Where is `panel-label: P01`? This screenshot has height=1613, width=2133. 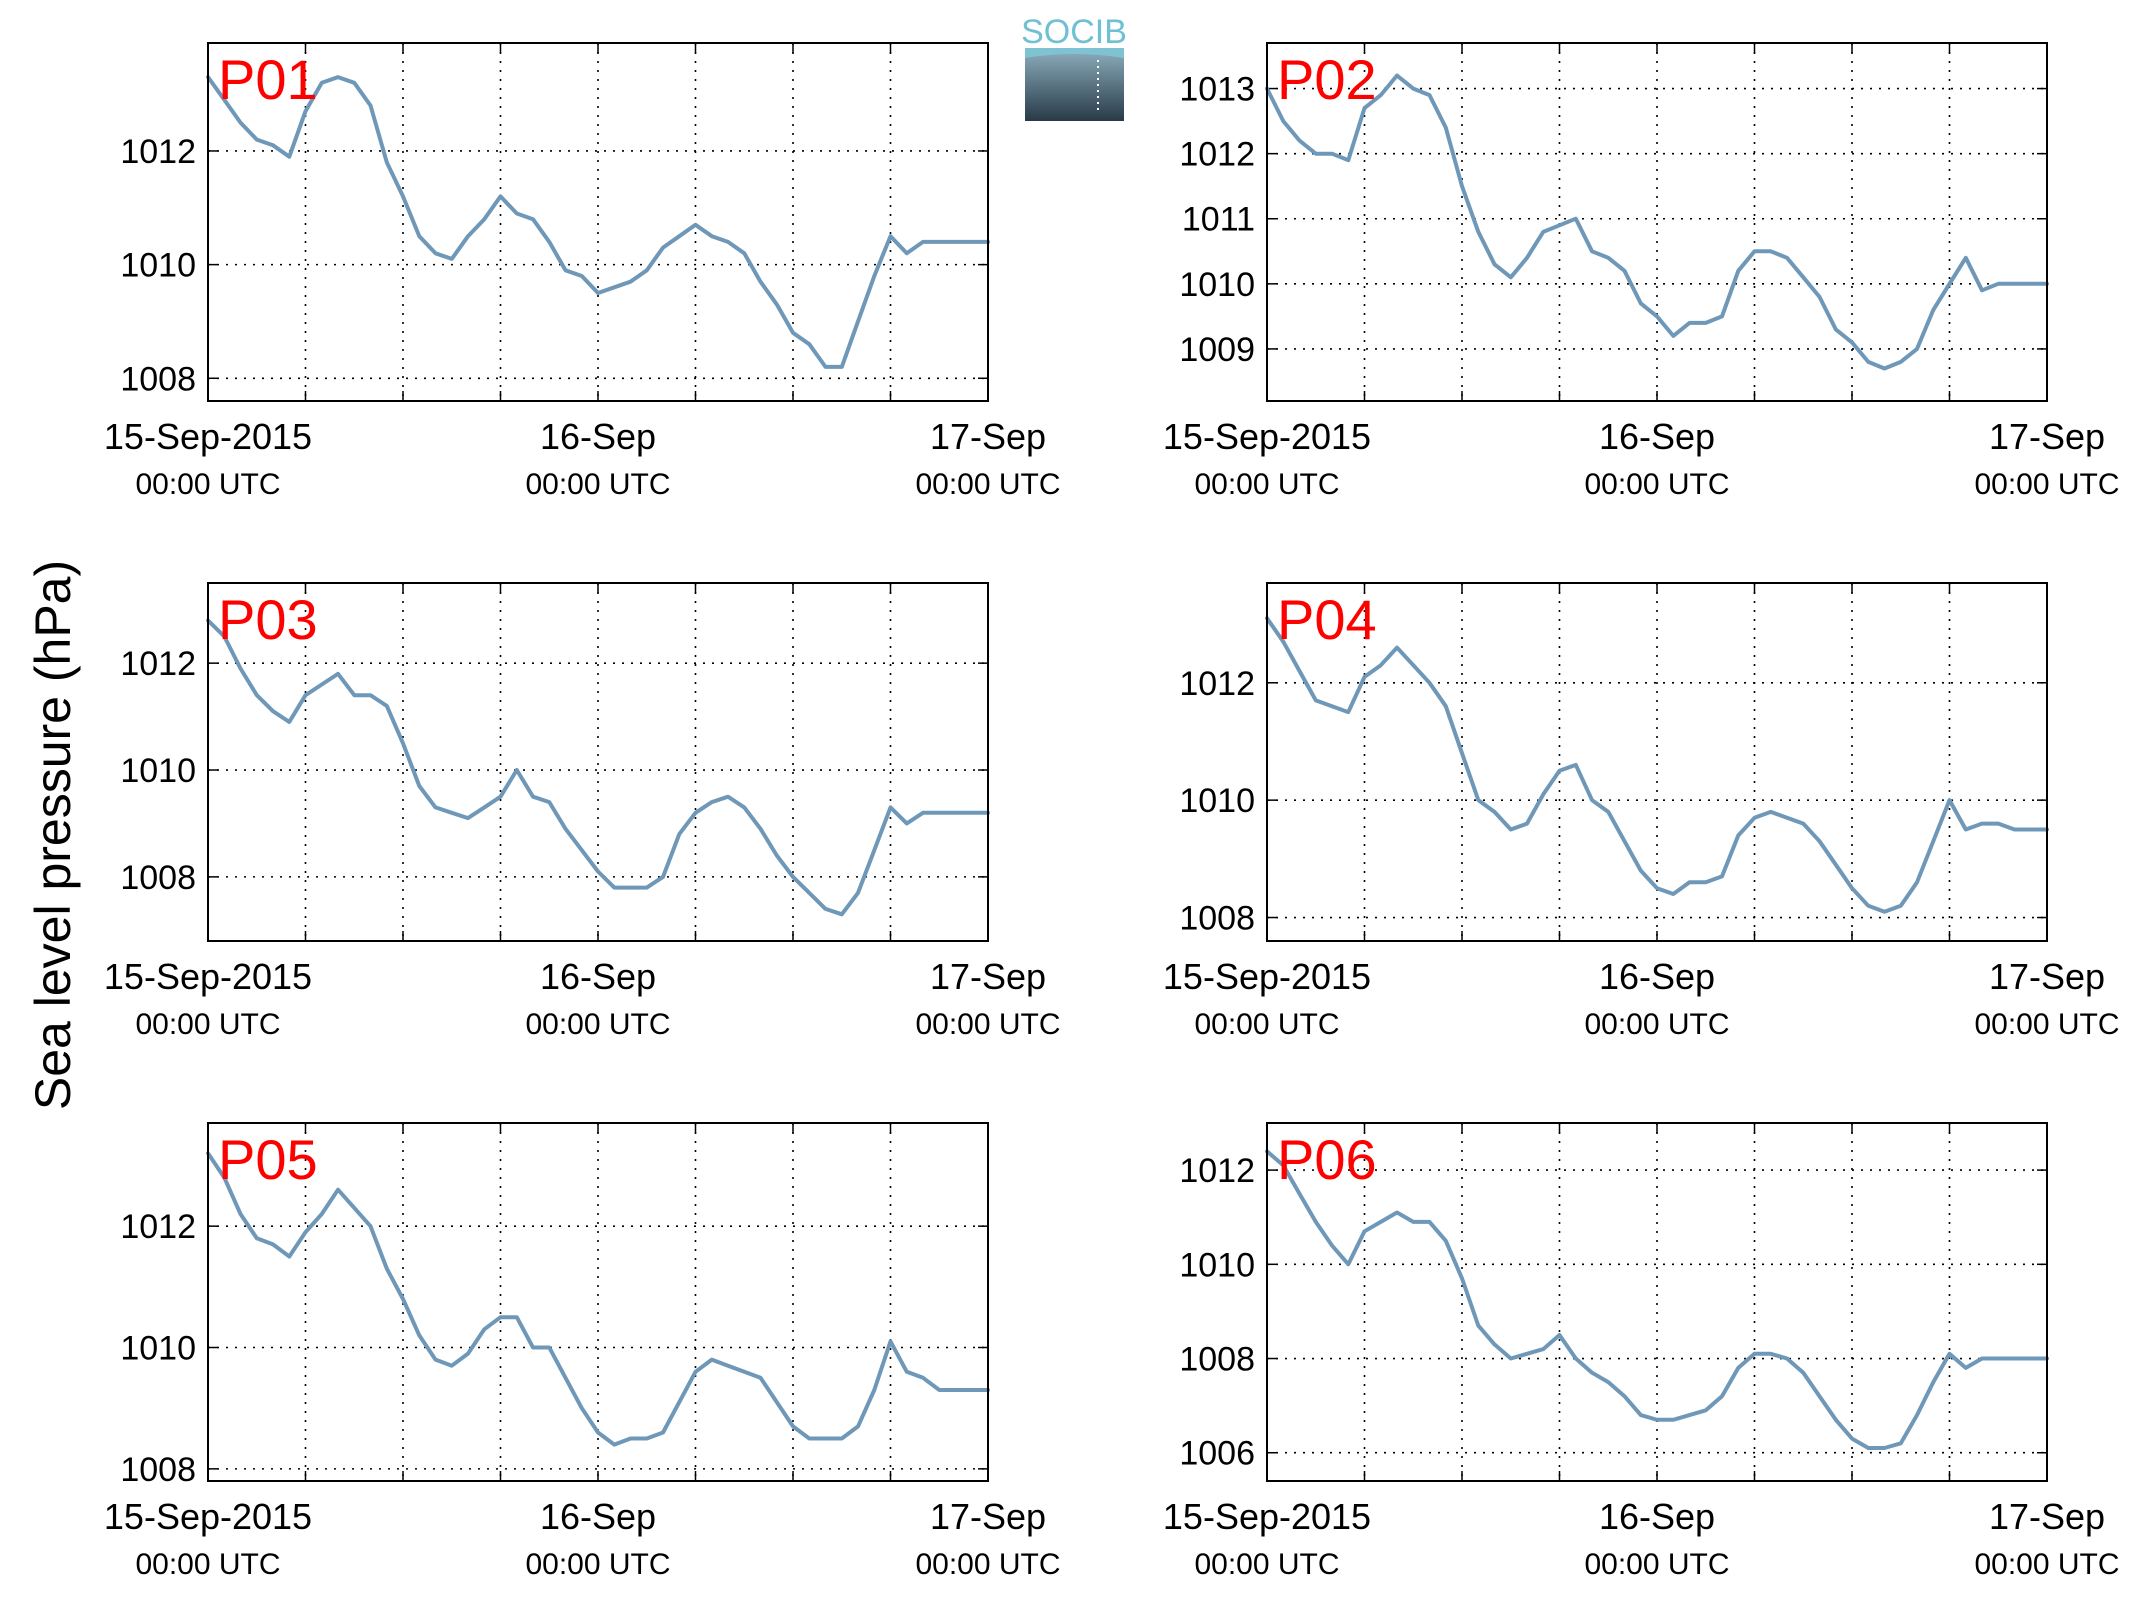
panel-label: P01 is located at coordinates (268, 79).